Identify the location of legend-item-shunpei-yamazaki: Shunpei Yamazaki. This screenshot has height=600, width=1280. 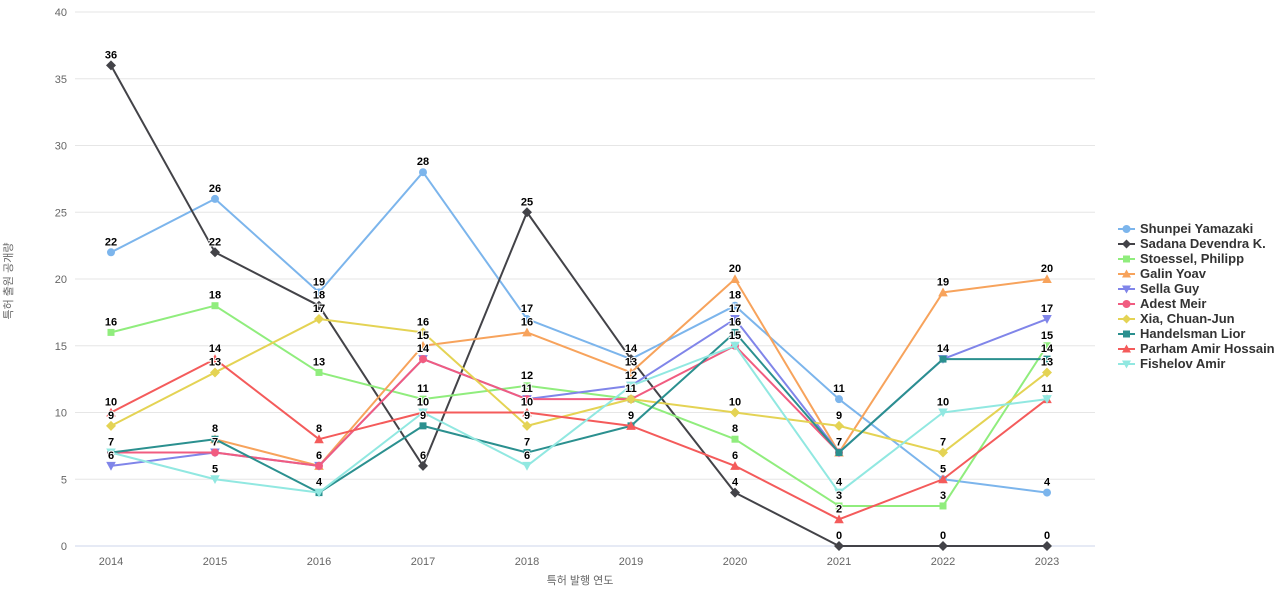
(1196, 228).